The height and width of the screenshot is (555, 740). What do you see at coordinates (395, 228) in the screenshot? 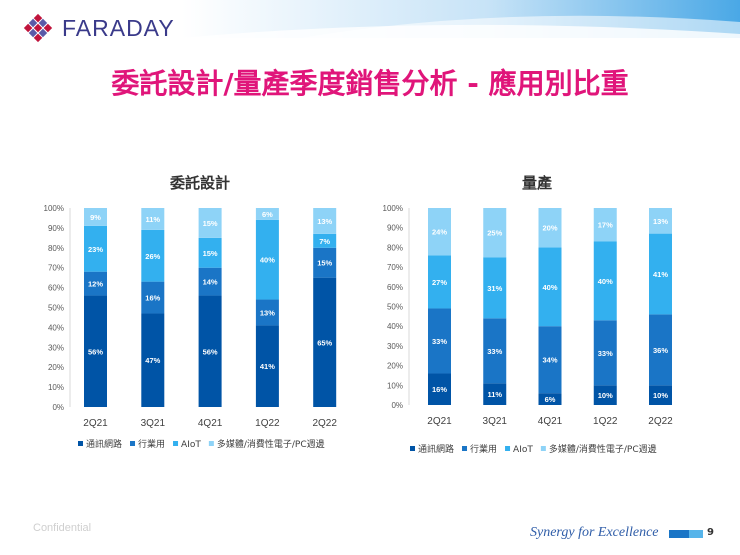
I see `production-y-tick-label: 90%` at bounding box center [395, 228].